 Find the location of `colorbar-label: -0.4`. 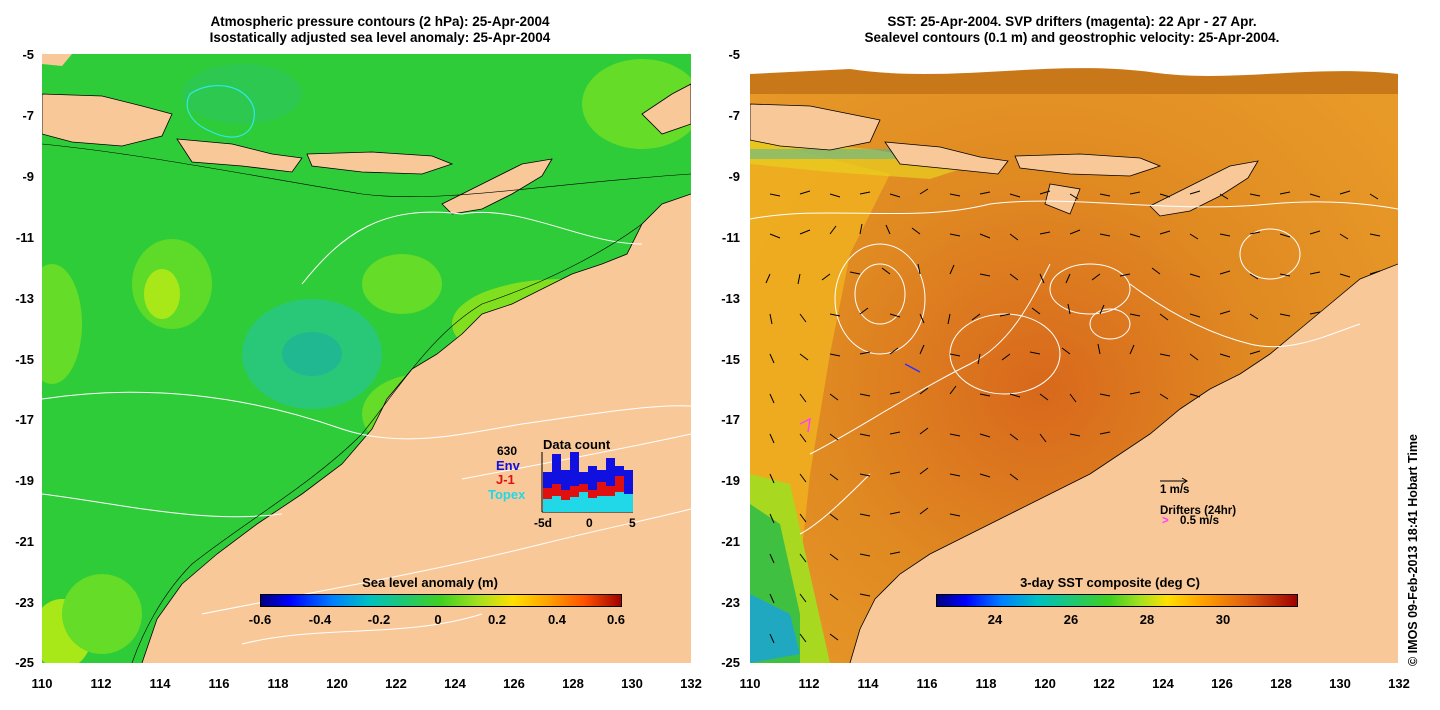

colorbar-label: -0.4 is located at coordinates (320, 619).